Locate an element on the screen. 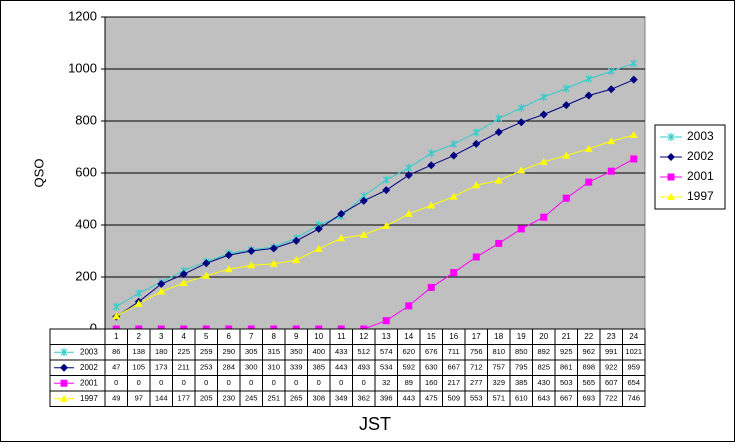 This screenshot has height=448, width=736. table-value: 259 is located at coordinates (206, 351).